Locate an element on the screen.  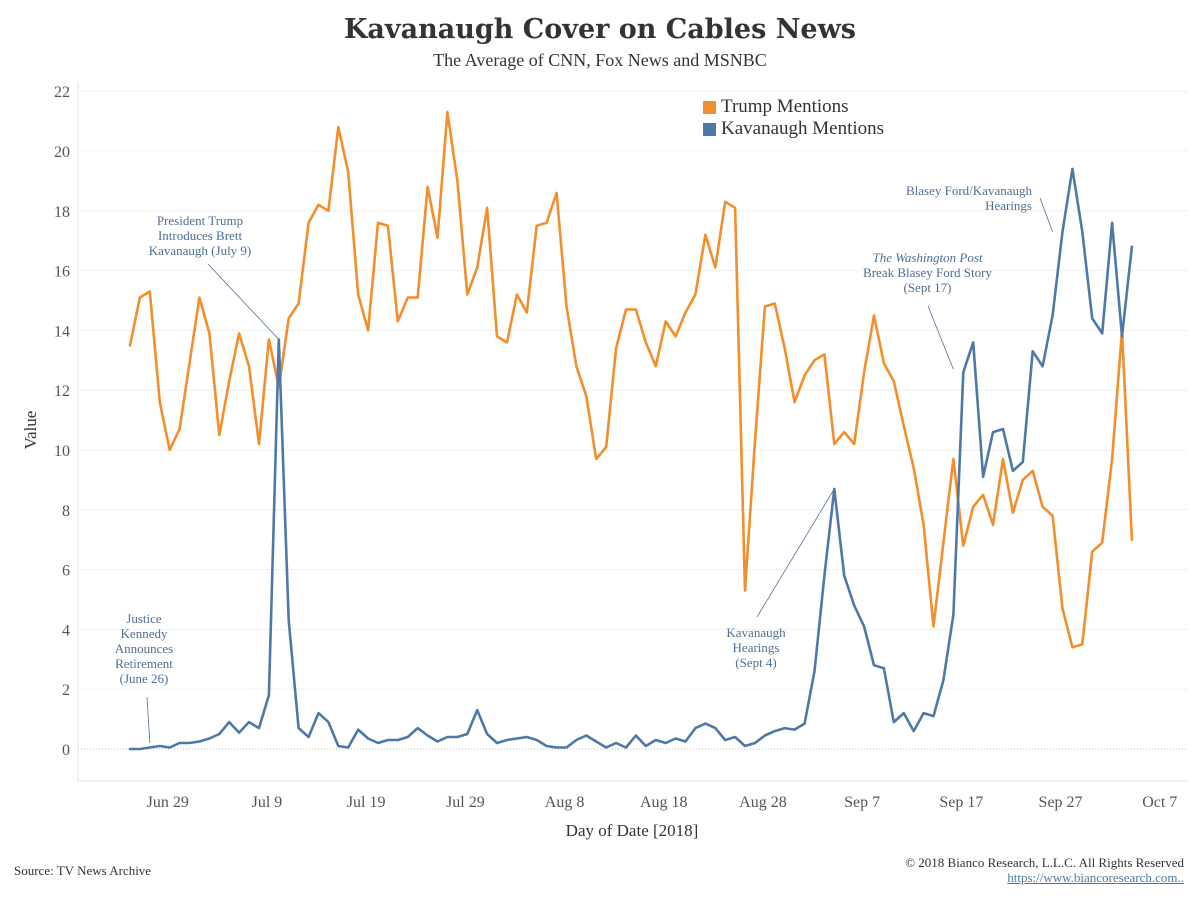
legend-item-trump: Trump Mentions is located at coordinates (793, 107).